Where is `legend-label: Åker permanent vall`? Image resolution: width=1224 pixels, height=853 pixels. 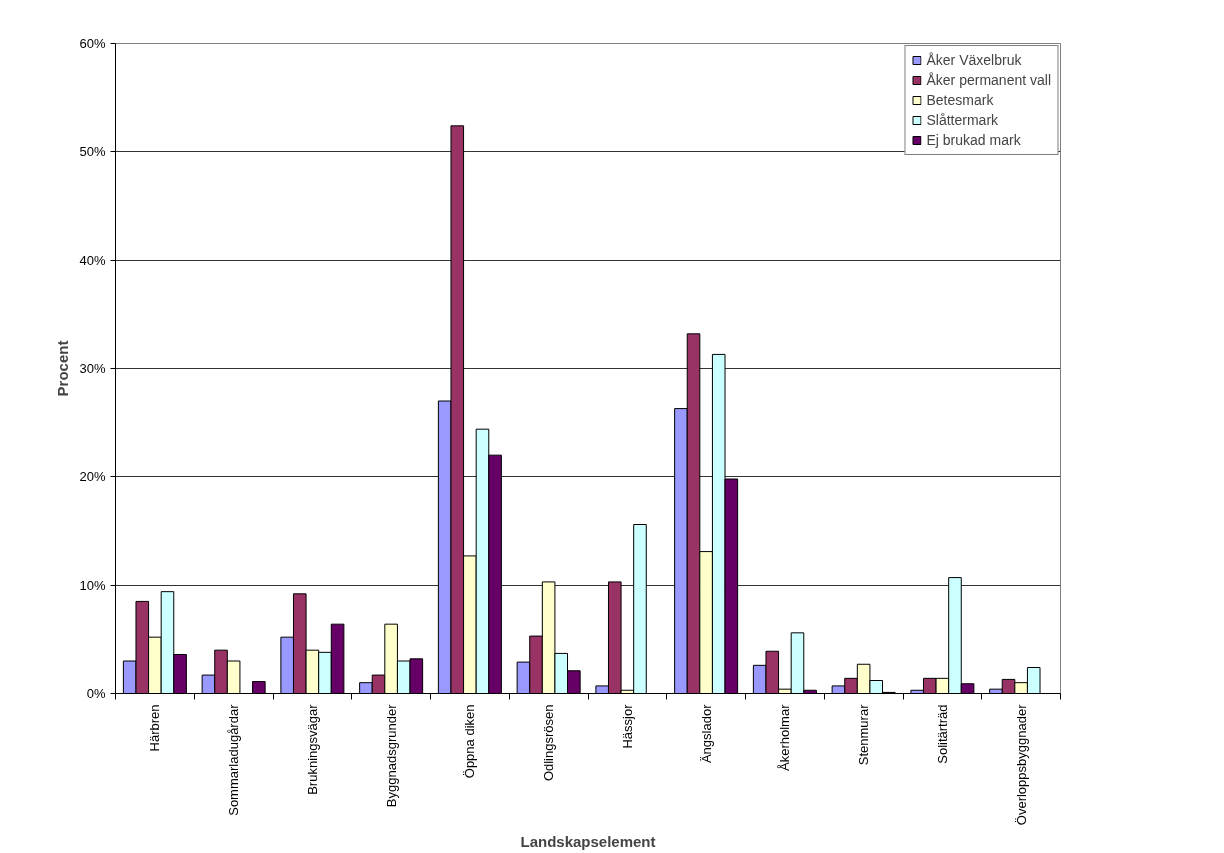
legend-label: Åker permanent vall is located at coordinates (988, 80).